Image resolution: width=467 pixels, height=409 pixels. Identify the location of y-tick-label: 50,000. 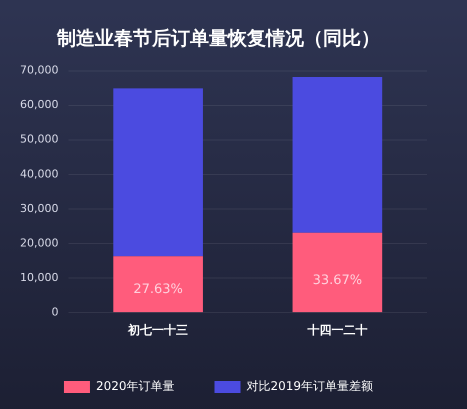
(39, 139).